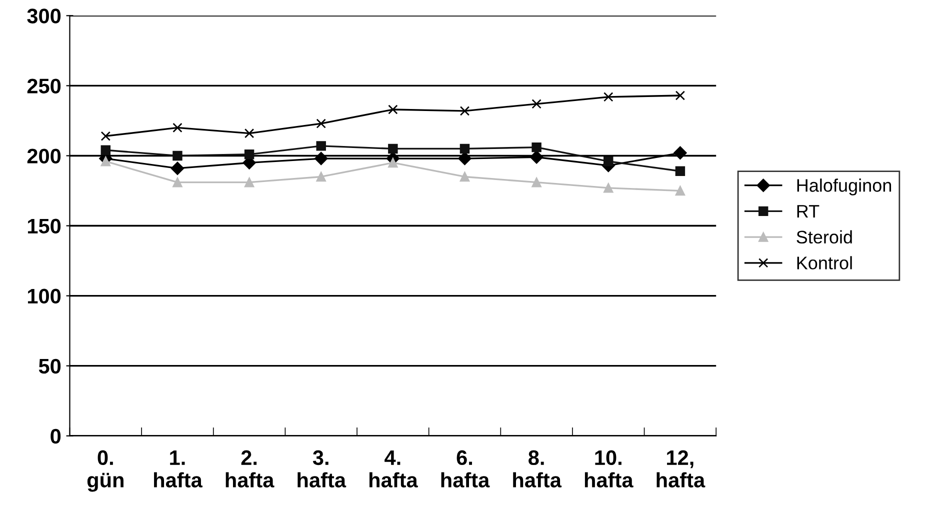 The height and width of the screenshot is (522, 930). Describe the element at coordinates (44, 156) in the screenshot. I see `y-tick-label: 200` at that location.